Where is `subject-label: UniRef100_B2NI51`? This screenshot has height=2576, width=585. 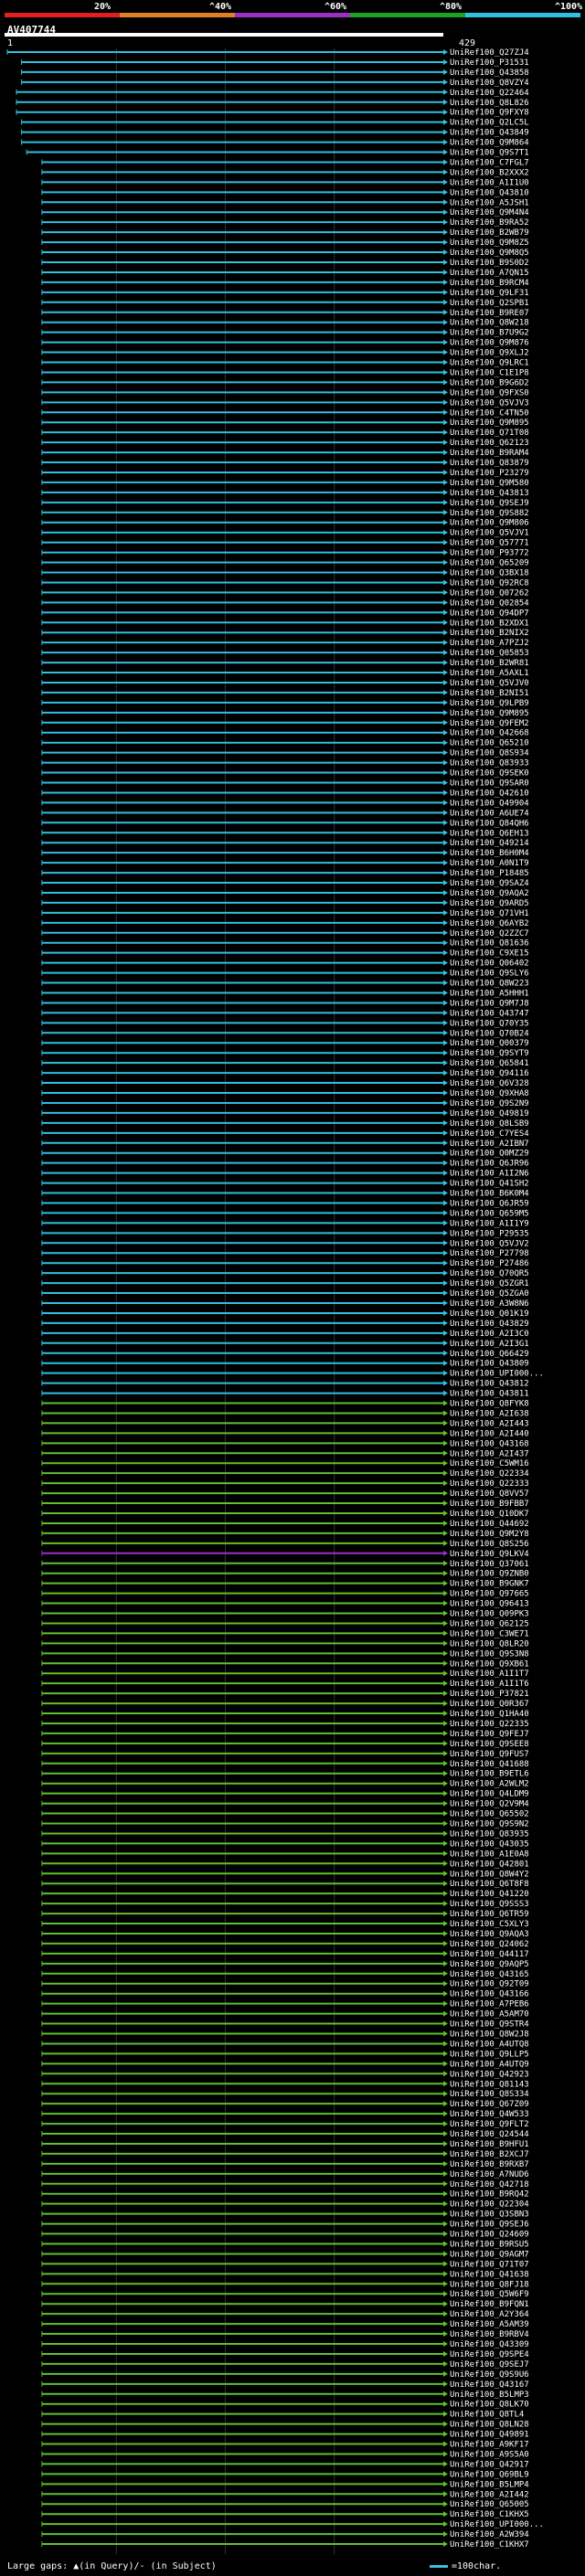 subject-label: UniRef100_B2NI51 is located at coordinates (489, 693).